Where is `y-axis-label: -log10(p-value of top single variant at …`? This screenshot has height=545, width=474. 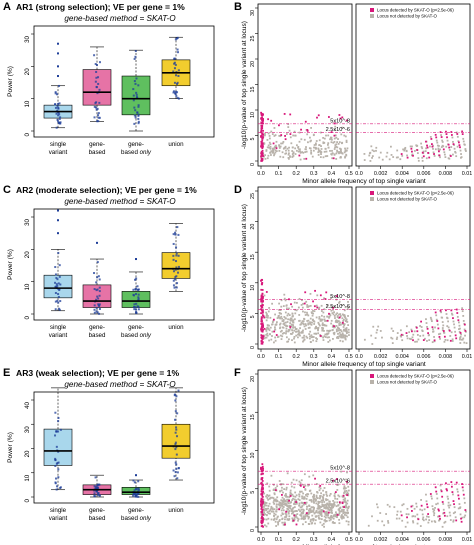
y-axis-label: -log10(p-value of top single variant at … is located at coordinates (244, 85).